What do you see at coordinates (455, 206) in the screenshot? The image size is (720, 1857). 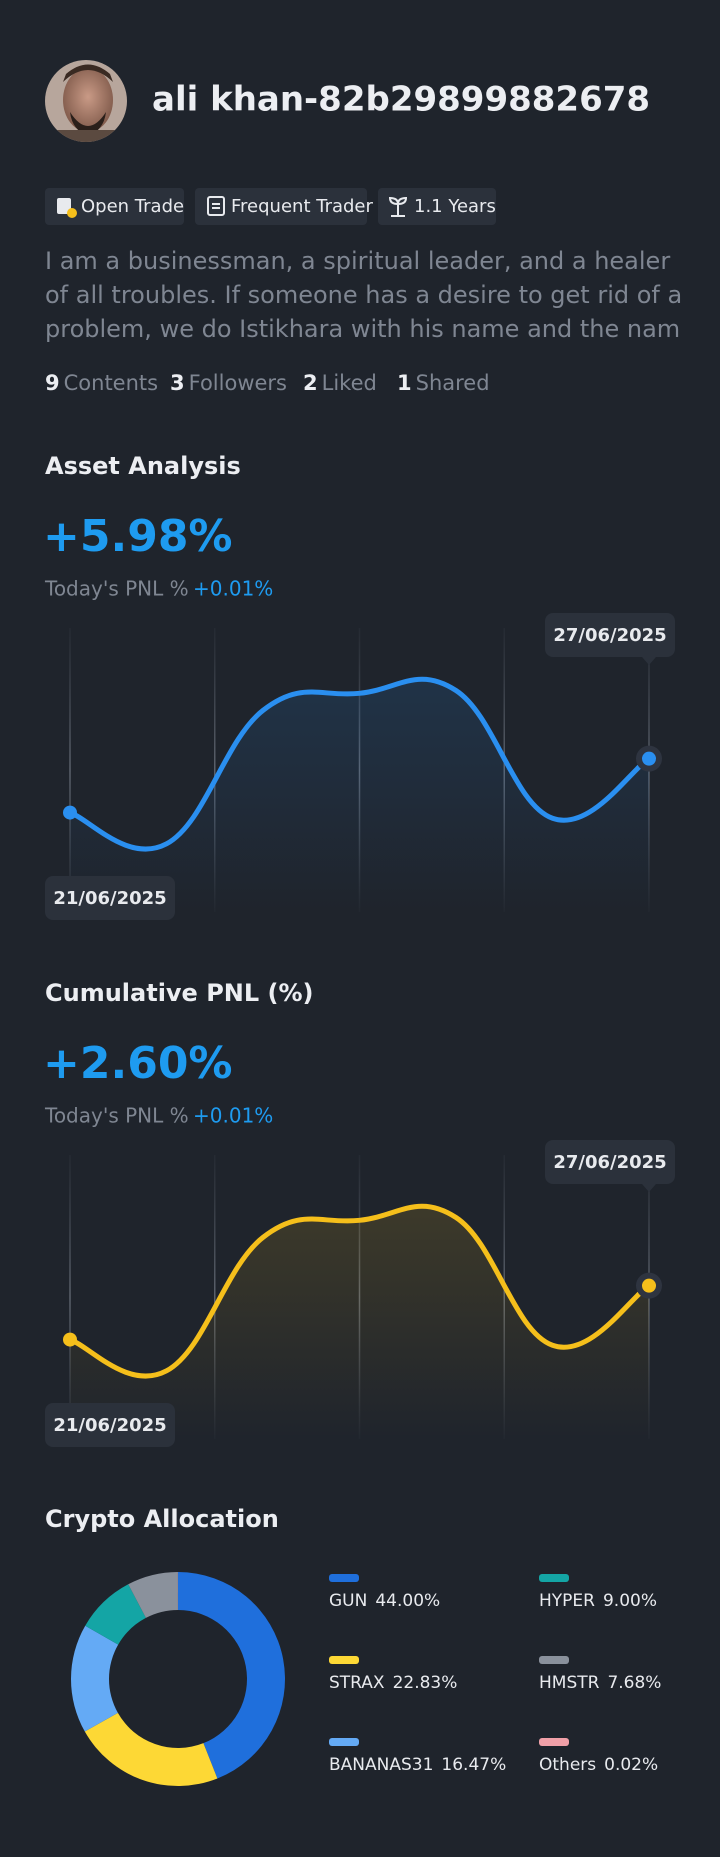 I see `tag-label: 1.1 Years` at bounding box center [455, 206].